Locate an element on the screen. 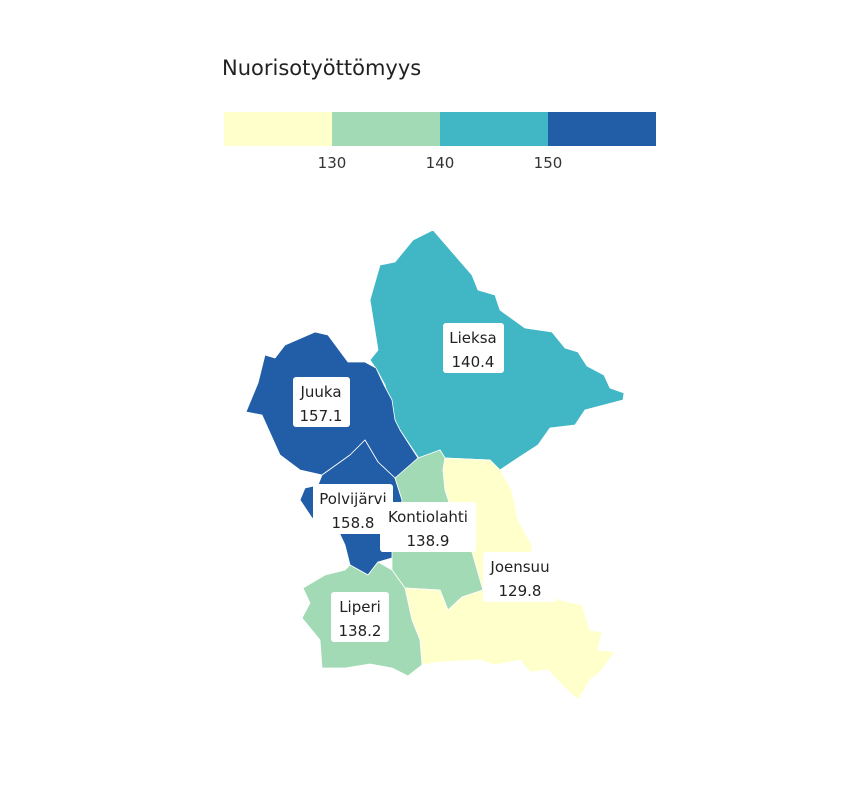 This screenshot has height=792, width=864. color-legend is located at coordinates (440, 129).